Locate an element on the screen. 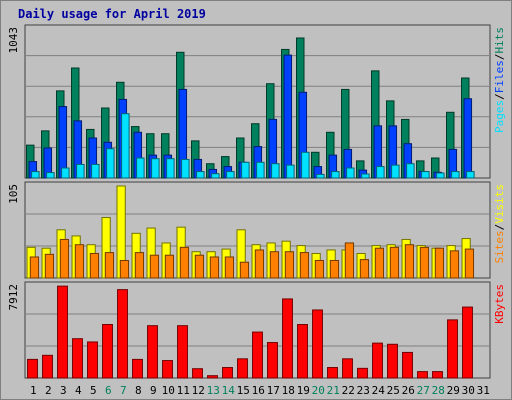 This screenshot has width=512, height=400. x-tick-label-day-2: 2 is located at coordinates (48, 390).